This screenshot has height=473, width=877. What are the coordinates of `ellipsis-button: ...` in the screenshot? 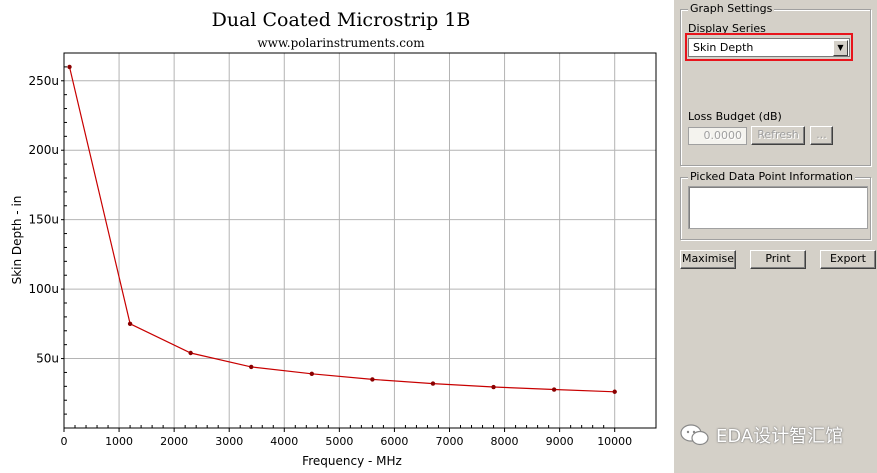 It's located at (821, 135).